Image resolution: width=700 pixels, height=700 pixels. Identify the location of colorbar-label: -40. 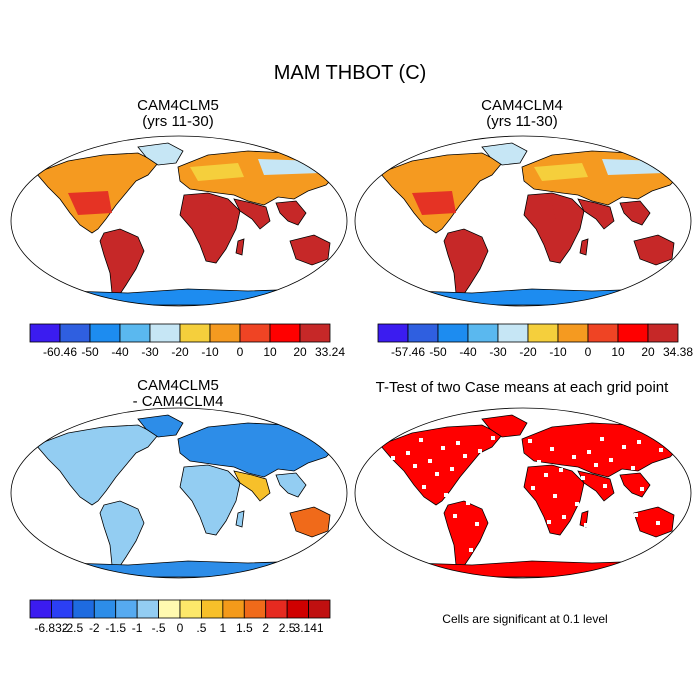
(120, 352).